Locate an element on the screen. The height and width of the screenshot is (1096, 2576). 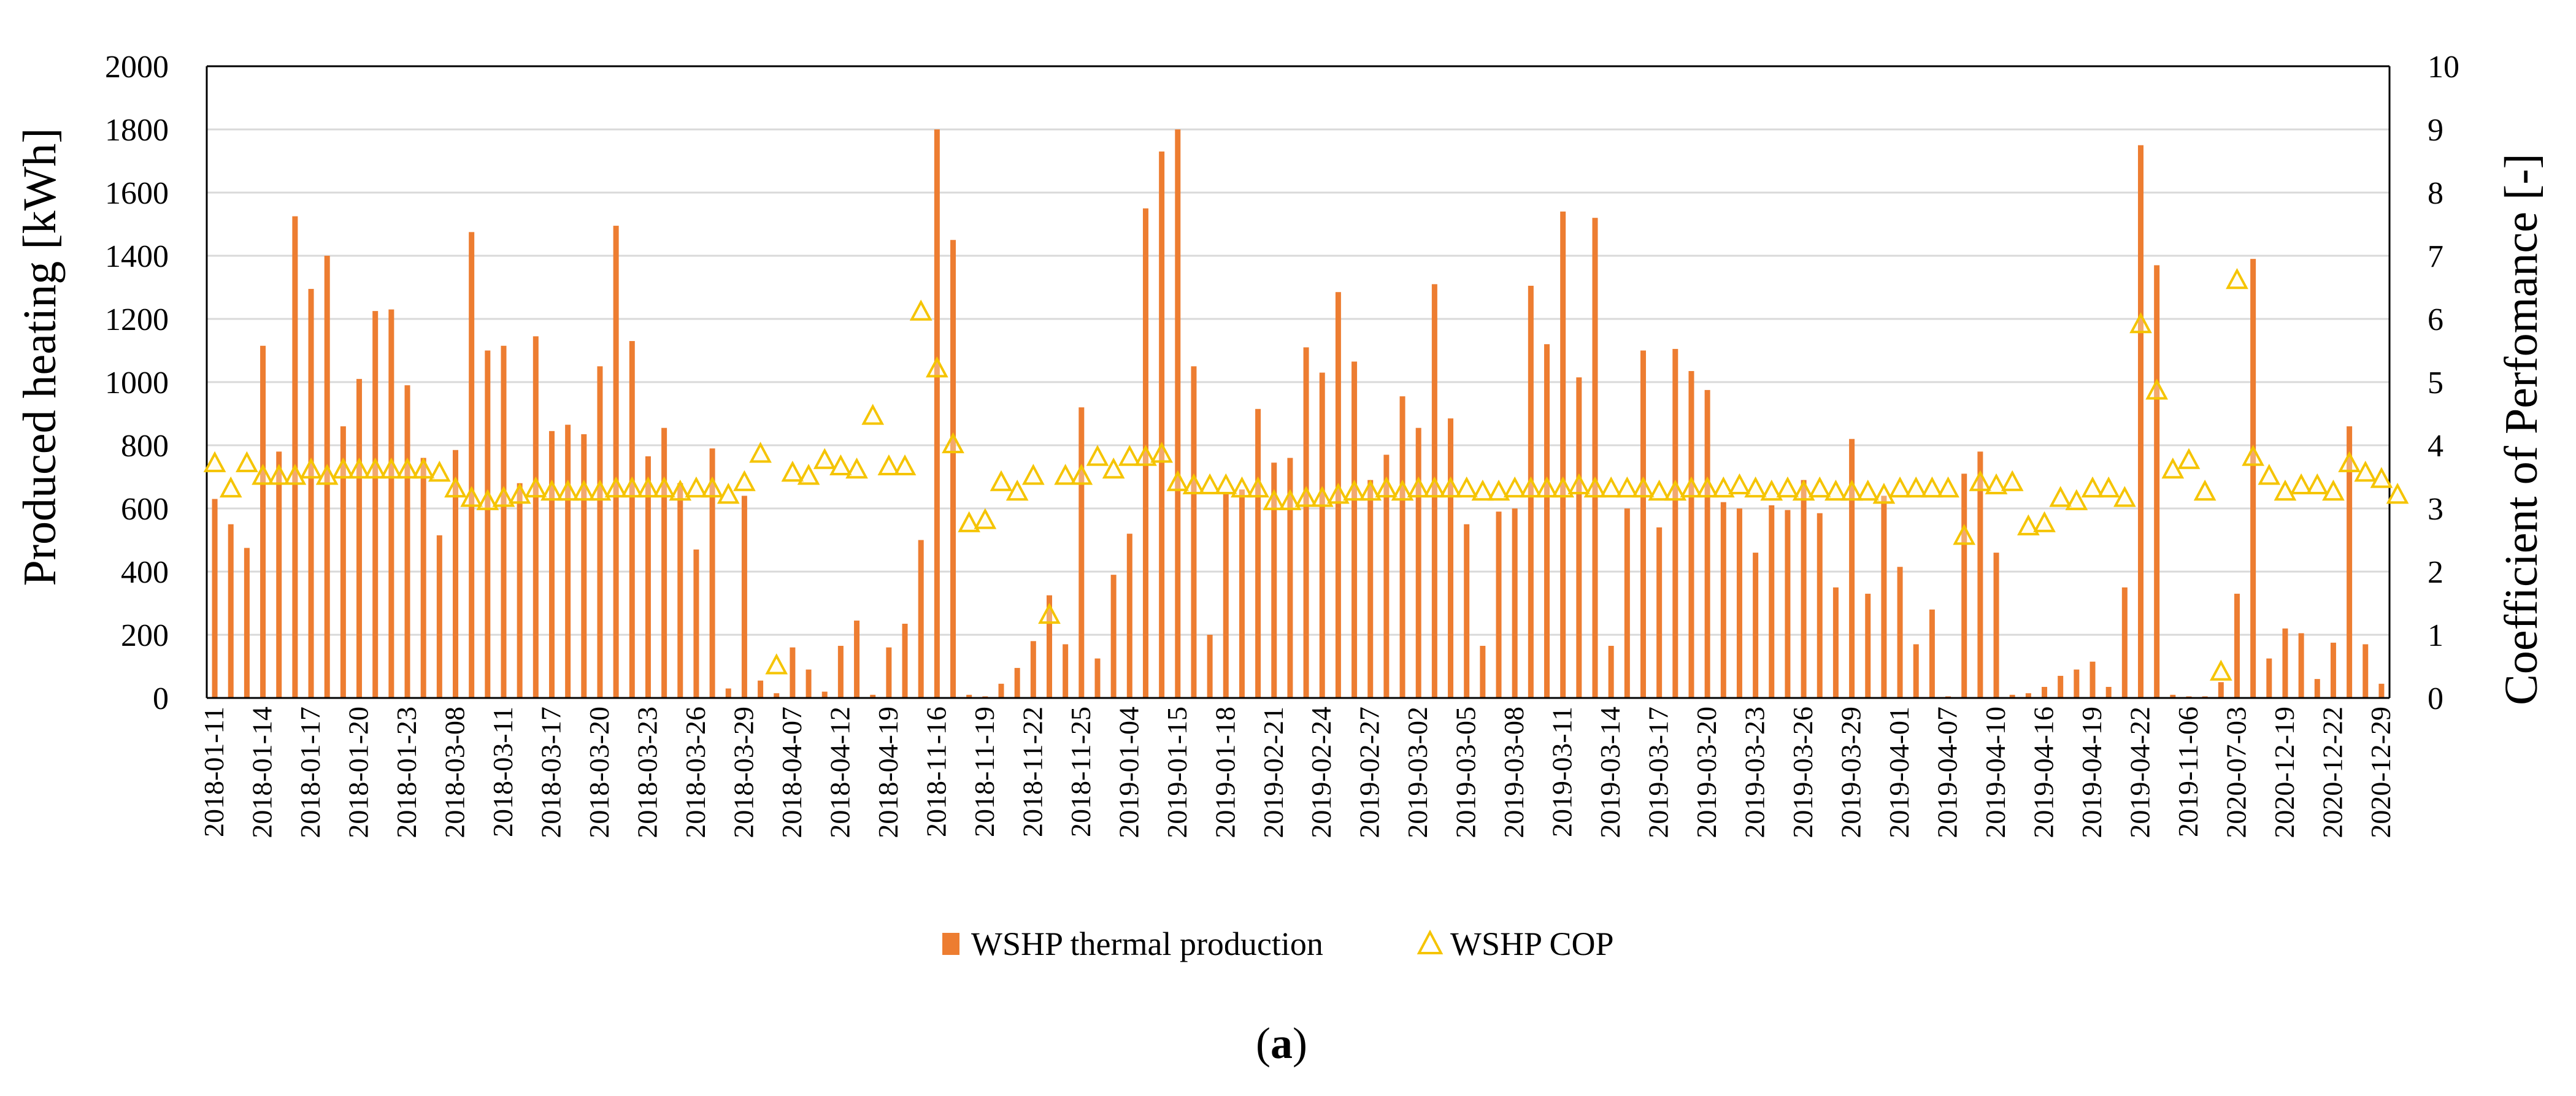
x-tick-label: 2018-04-19 is located at coordinates (888, 772).